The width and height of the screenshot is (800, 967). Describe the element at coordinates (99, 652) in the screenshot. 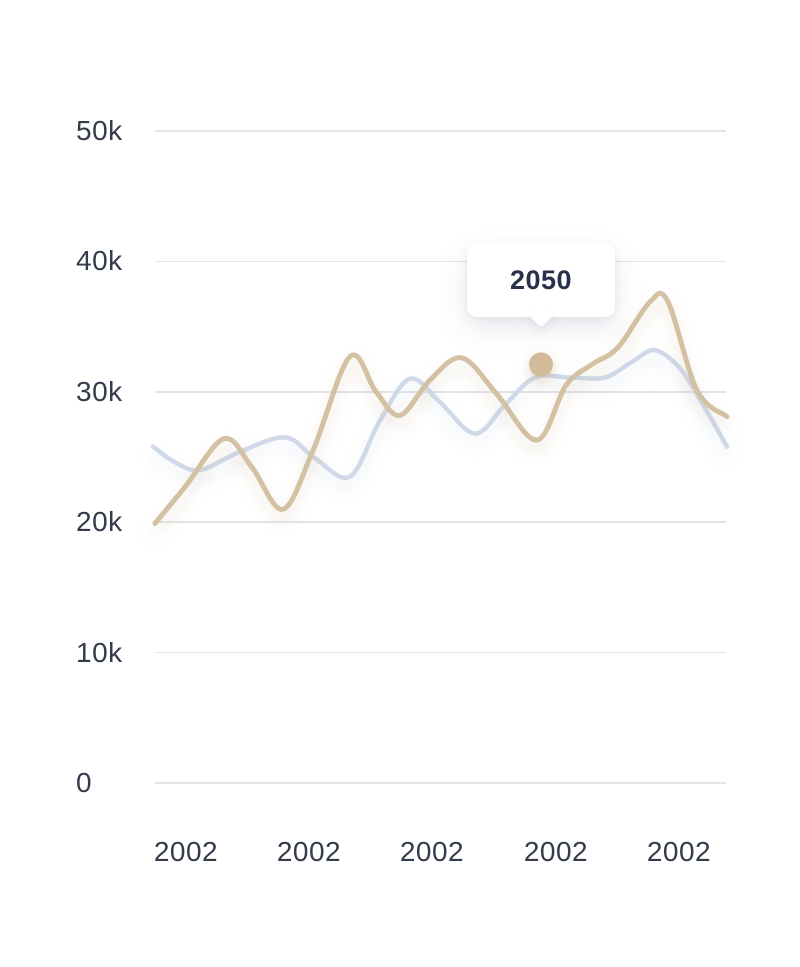

I see `y-axis-tick-label: 10k` at that location.